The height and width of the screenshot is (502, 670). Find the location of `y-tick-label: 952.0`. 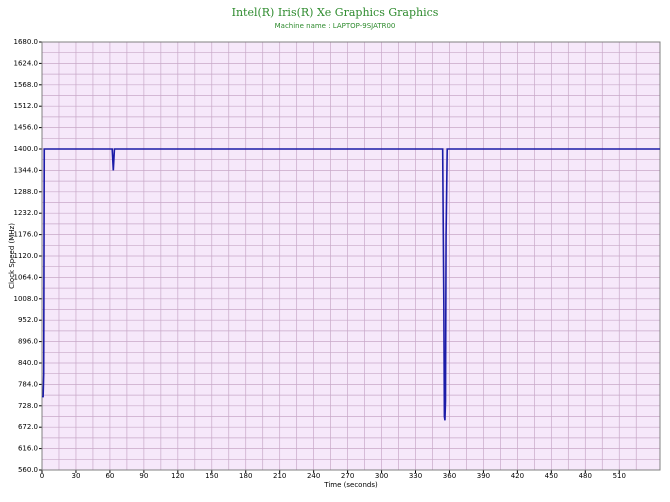

y-tick-label: 952.0 is located at coordinates (28, 320).